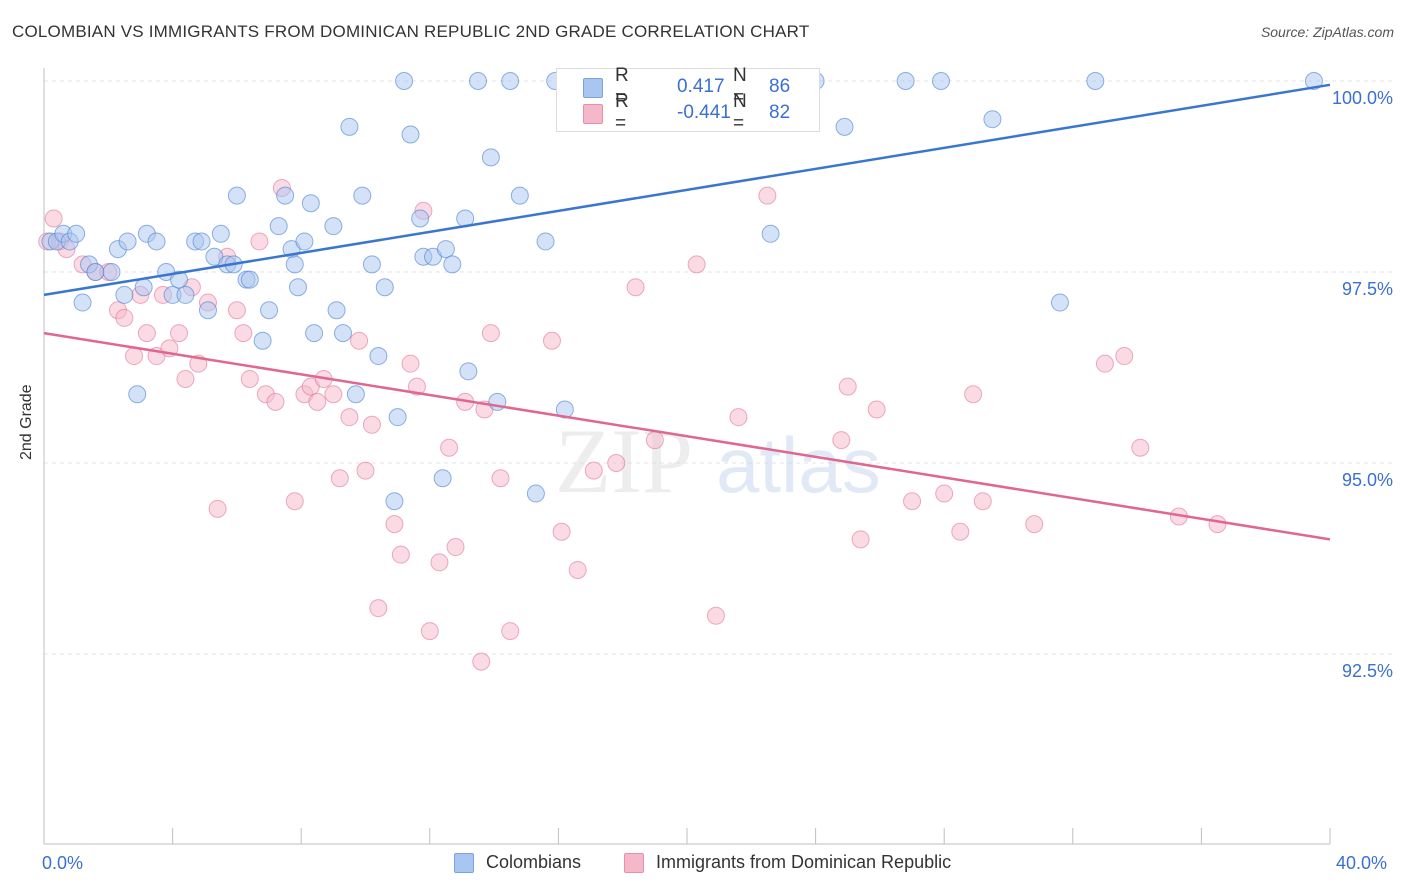 This screenshot has height=892, width=1406. Describe the element at coordinates (804, 862) in the screenshot. I see `dominican-legend-label: Immigrants from Dominican Republic` at that location.